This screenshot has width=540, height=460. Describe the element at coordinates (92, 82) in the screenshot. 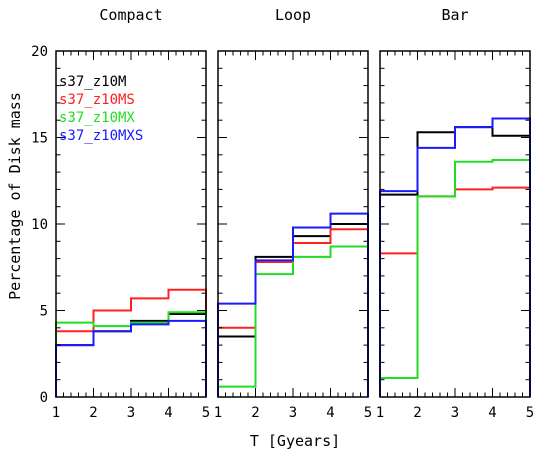

I see `legend-entry-s37-z10m: s37_z10M` at that location.